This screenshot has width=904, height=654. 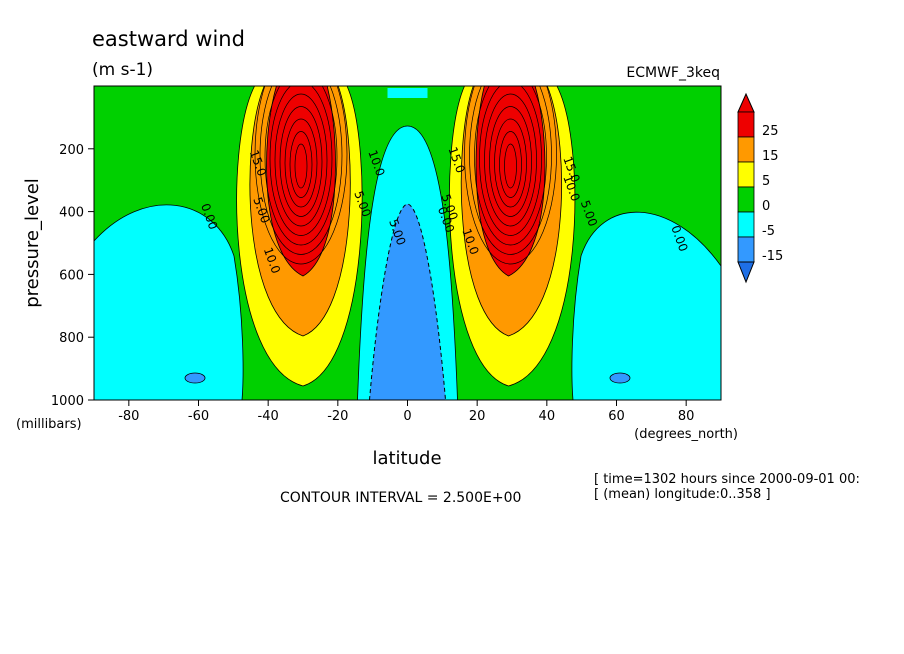 What do you see at coordinates (407, 93) in the screenshot?
I see `upper-easterly-cap` at bounding box center [407, 93].